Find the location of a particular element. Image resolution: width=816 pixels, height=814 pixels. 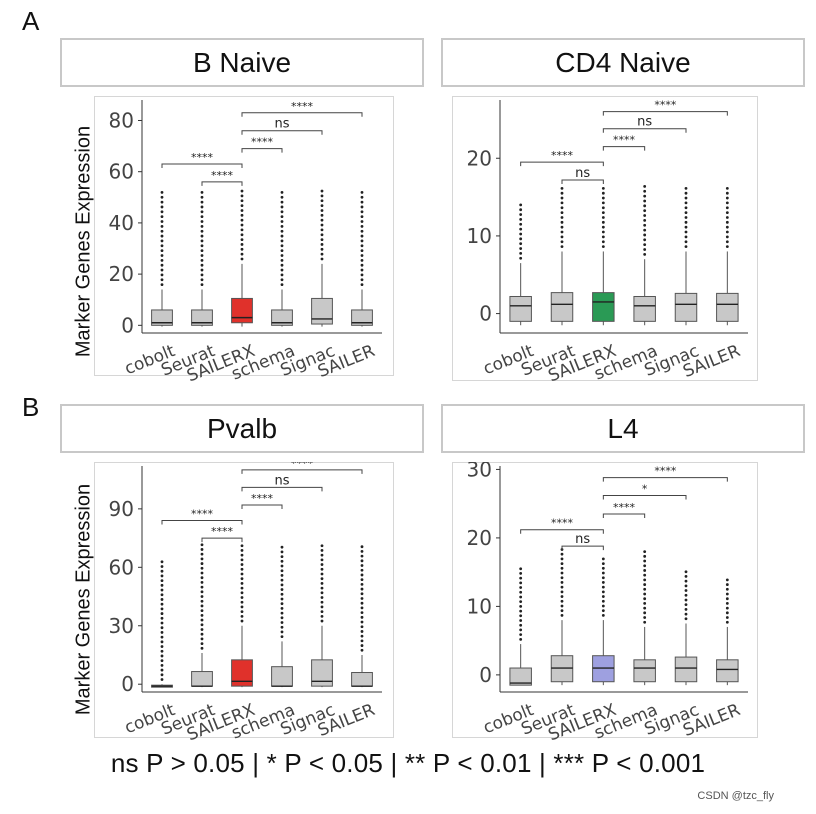

box-signac is located at coordinates (686, 307).